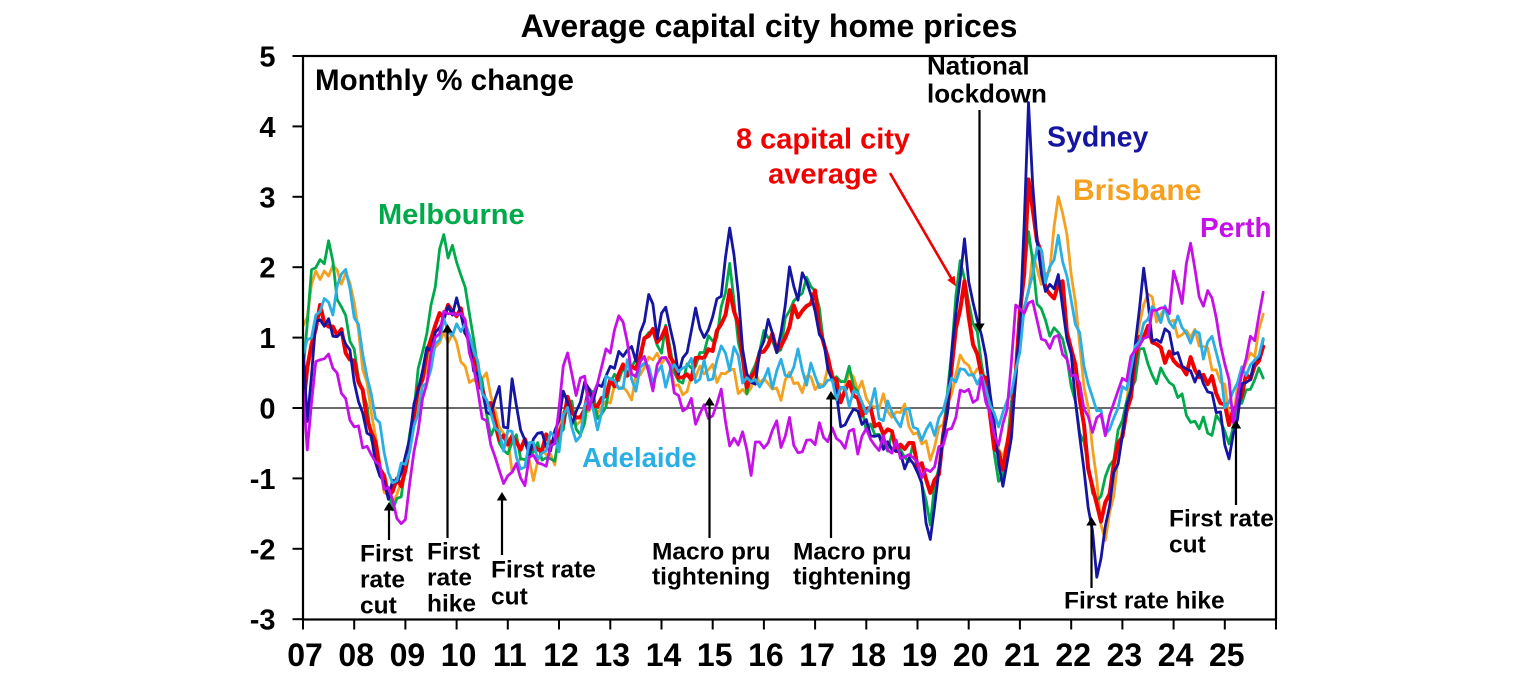  What do you see at coordinates (444, 80) in the screenshot?
I see `svg-text: Monthly % change` at bounding box center [444, 80].